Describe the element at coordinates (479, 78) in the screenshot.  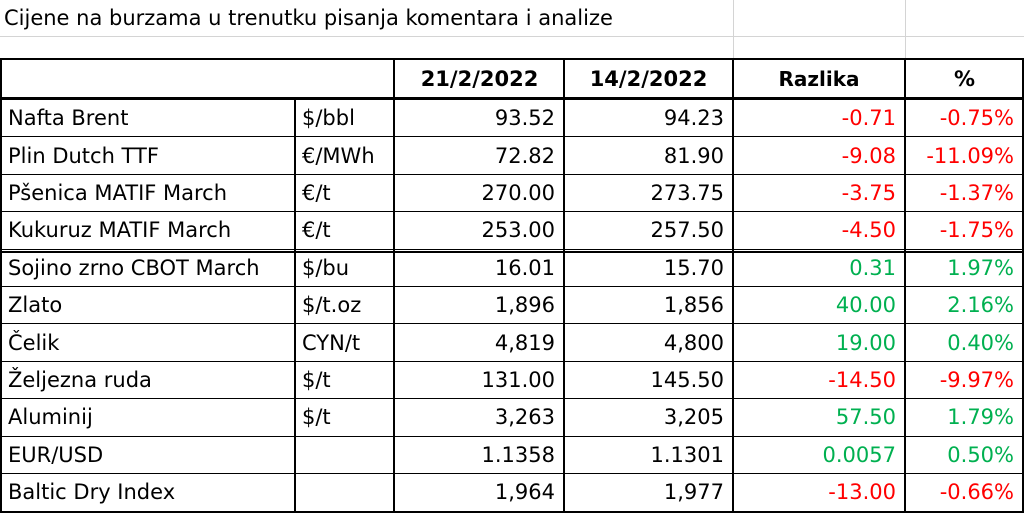
I see `header-date-current: 21/2/2022` at that location.